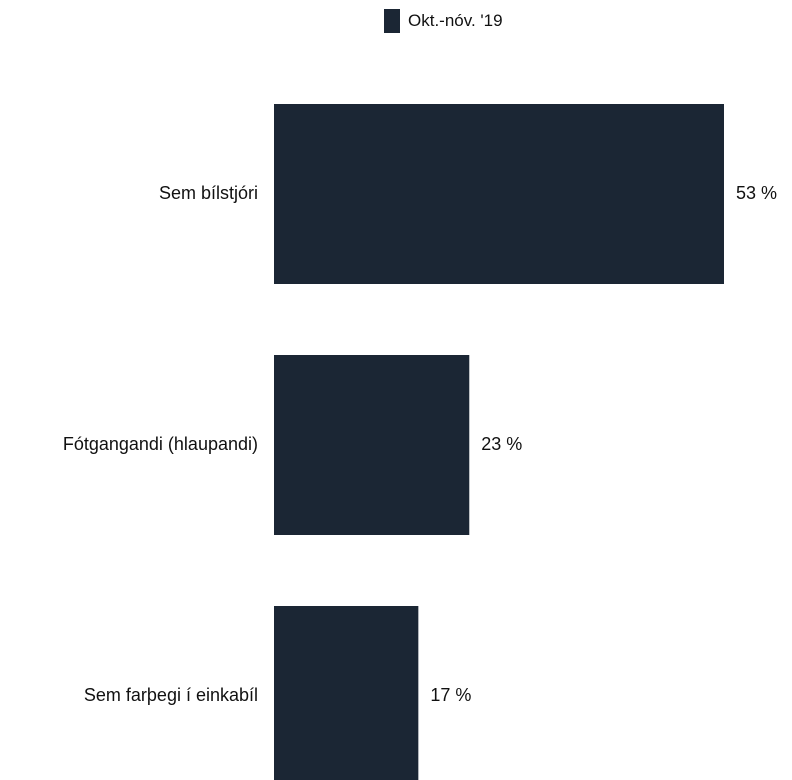 Image resolution: width=792 pixels, height=780 pixels. Describe the element at coordinates (756, 193) in the screenshot. I see `value-label-0: 53 %` at that location.